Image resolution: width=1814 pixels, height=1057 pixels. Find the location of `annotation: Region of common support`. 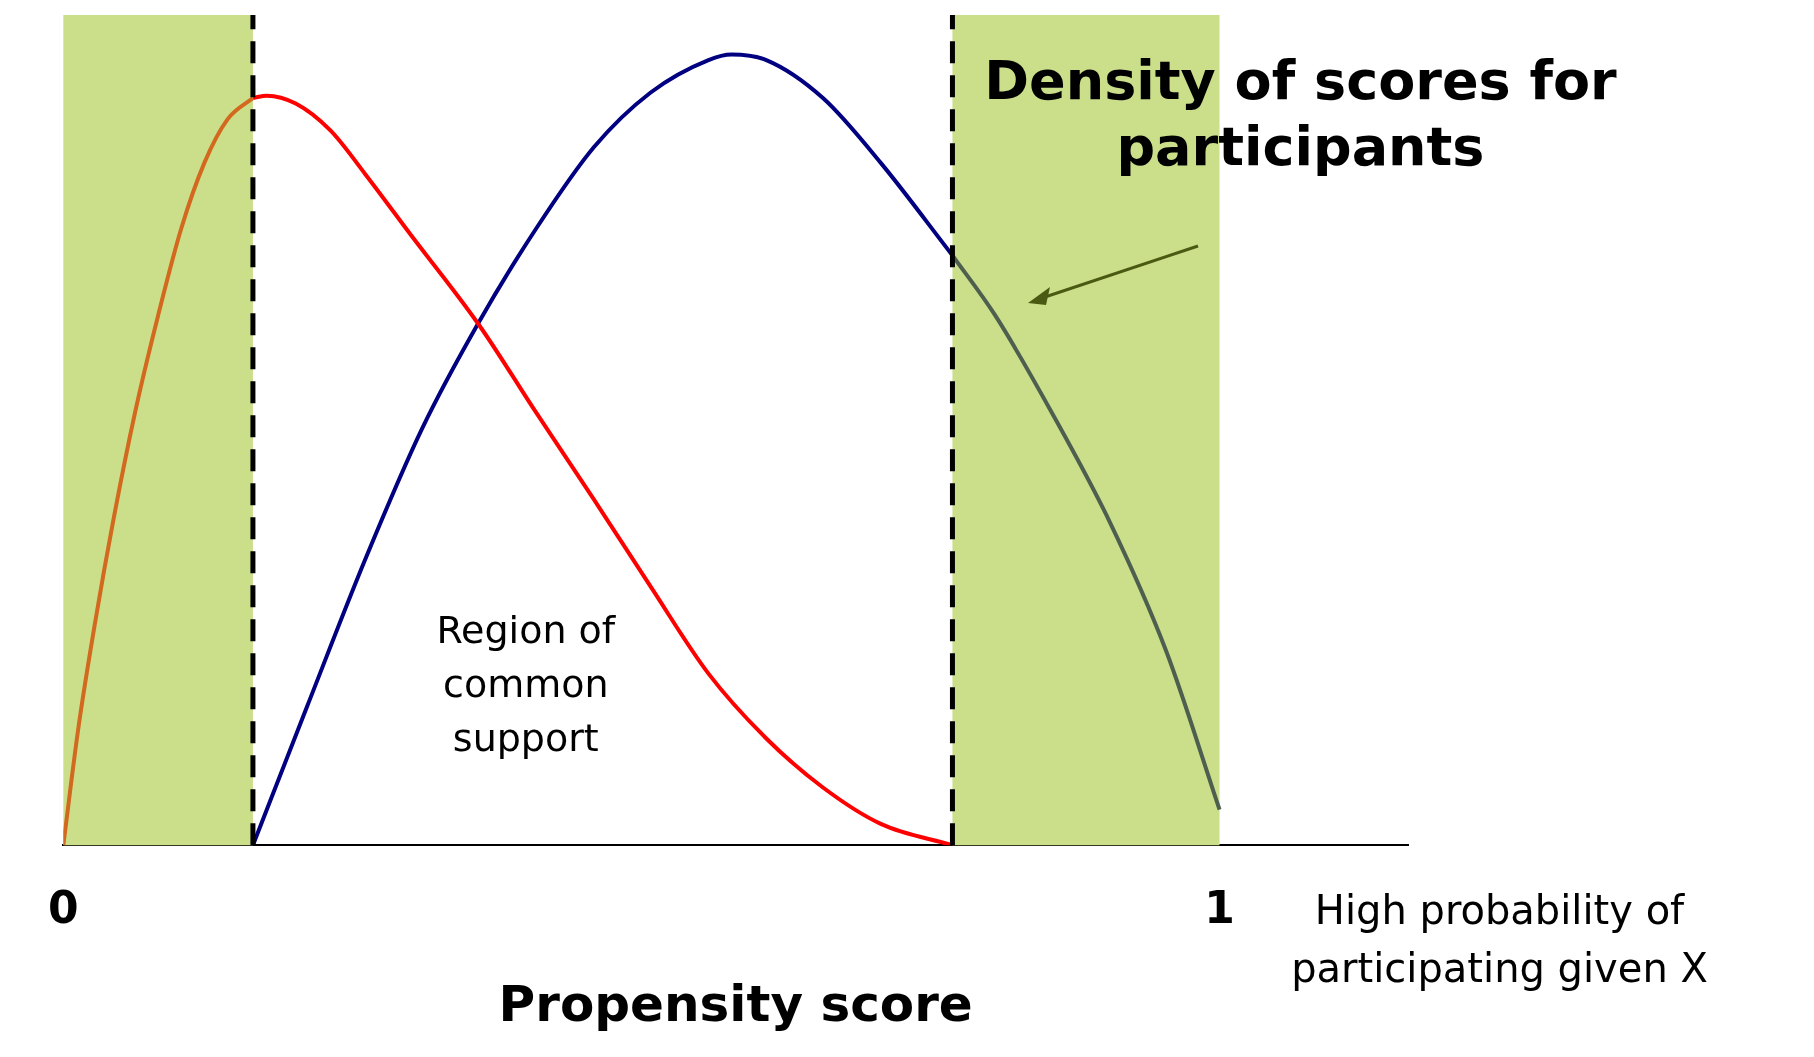

annotation: Region of common support is located at coordinates (526, 683).